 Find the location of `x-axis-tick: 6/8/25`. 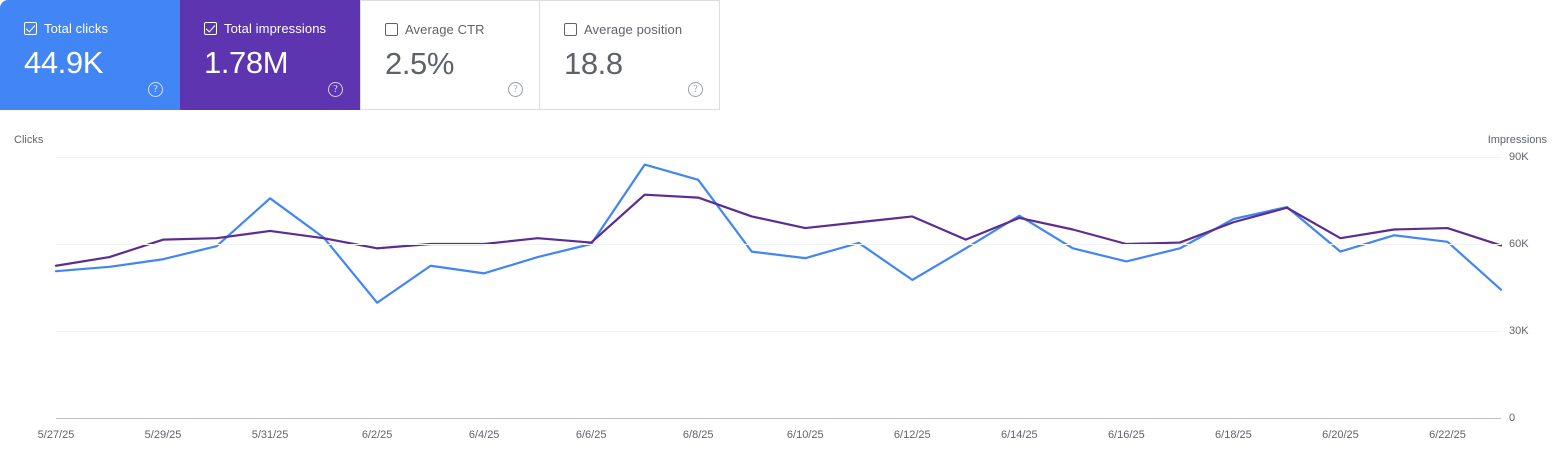

x-axis-tick: 6/8/25 is located at coordinates (698, 435).